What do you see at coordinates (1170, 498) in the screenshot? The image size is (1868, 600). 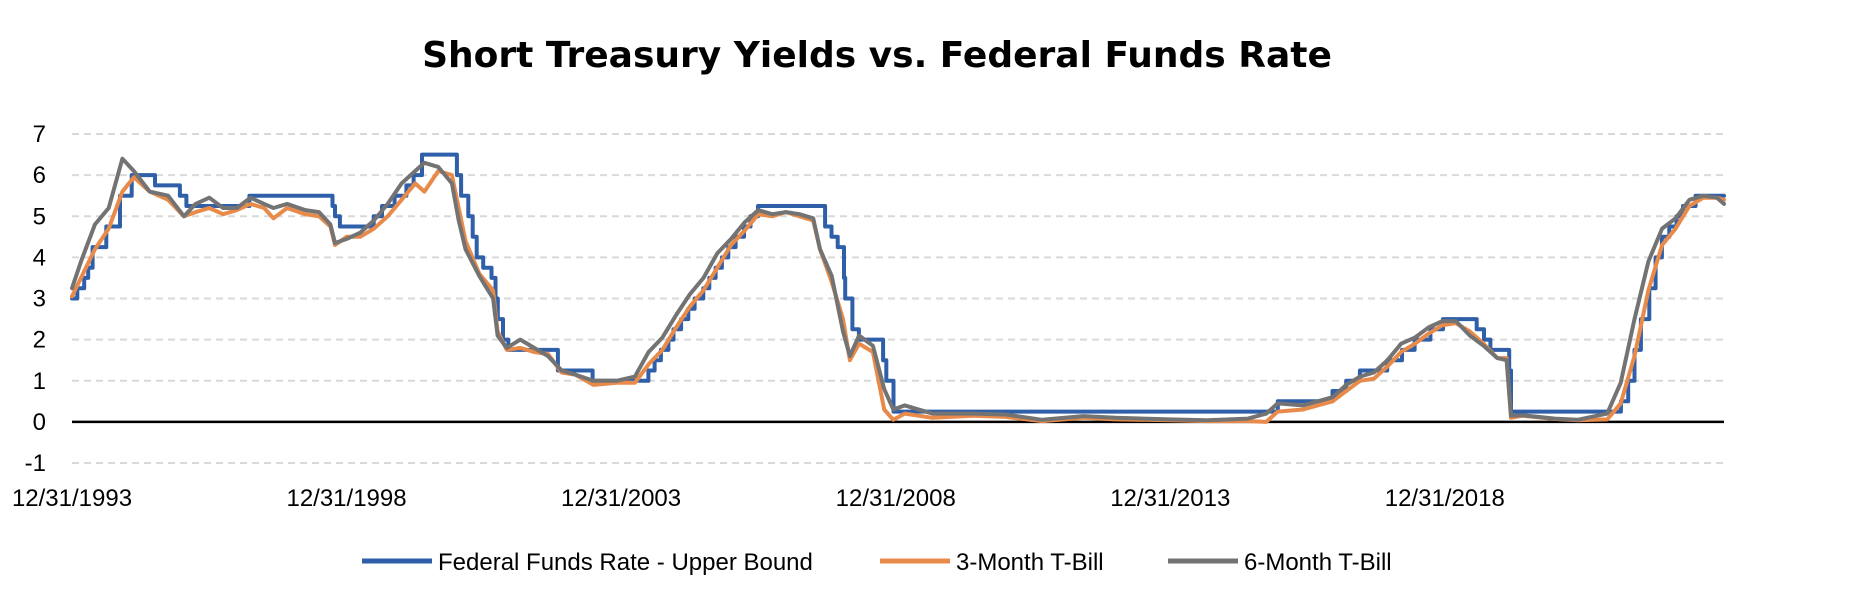 I see `x-tick-label: 12/31/2013` at bounding box center [1170, 498].